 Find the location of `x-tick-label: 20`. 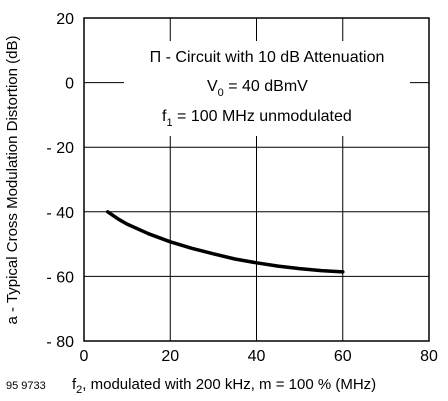

x-tick-label: 20 is located at coordinates (170, 356).